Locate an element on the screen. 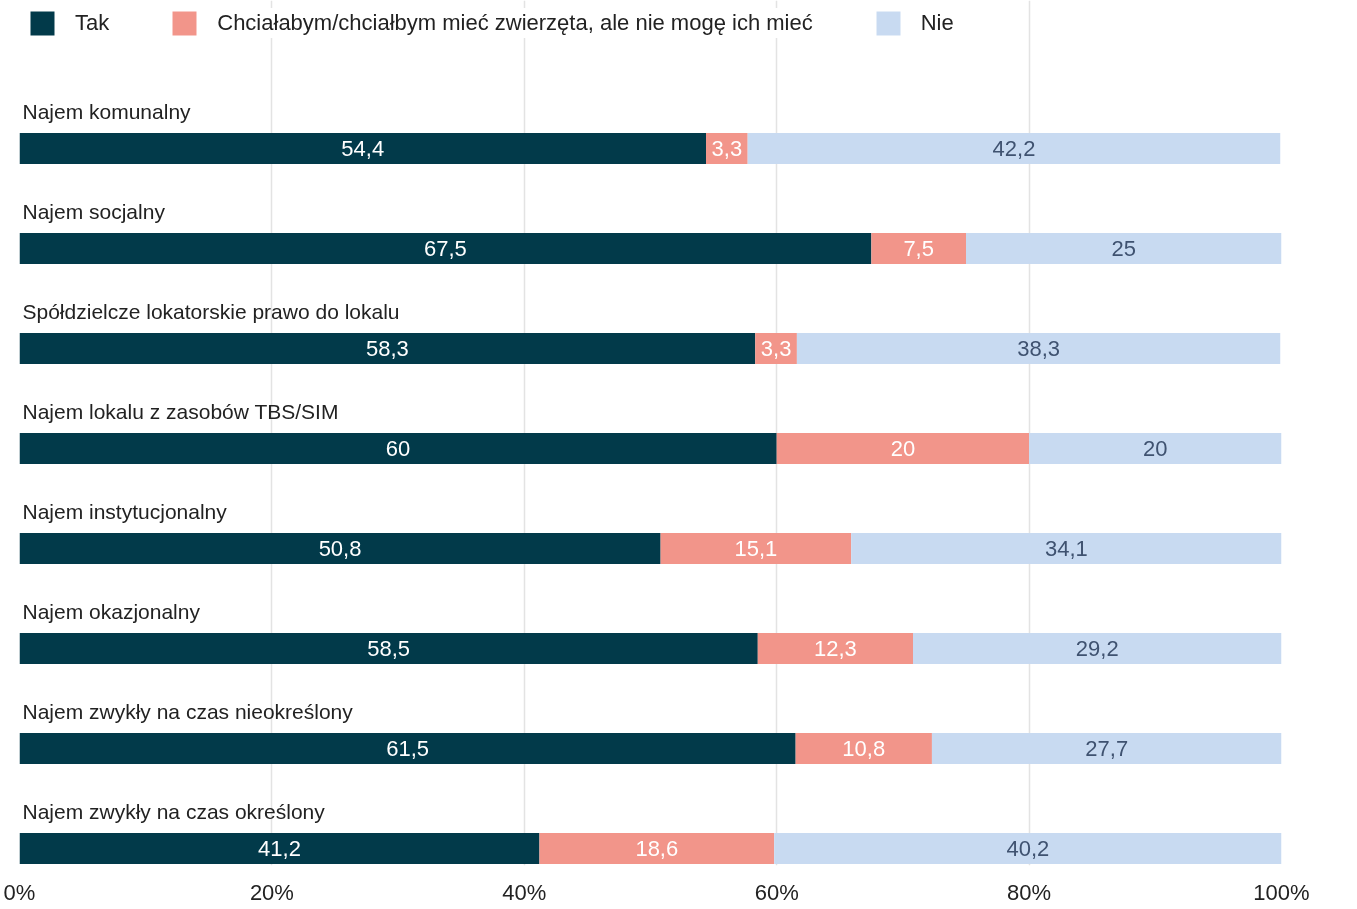 This screenshot has height=909, width=1357. data-label: 54,4 is located at coordinates (363, 148).